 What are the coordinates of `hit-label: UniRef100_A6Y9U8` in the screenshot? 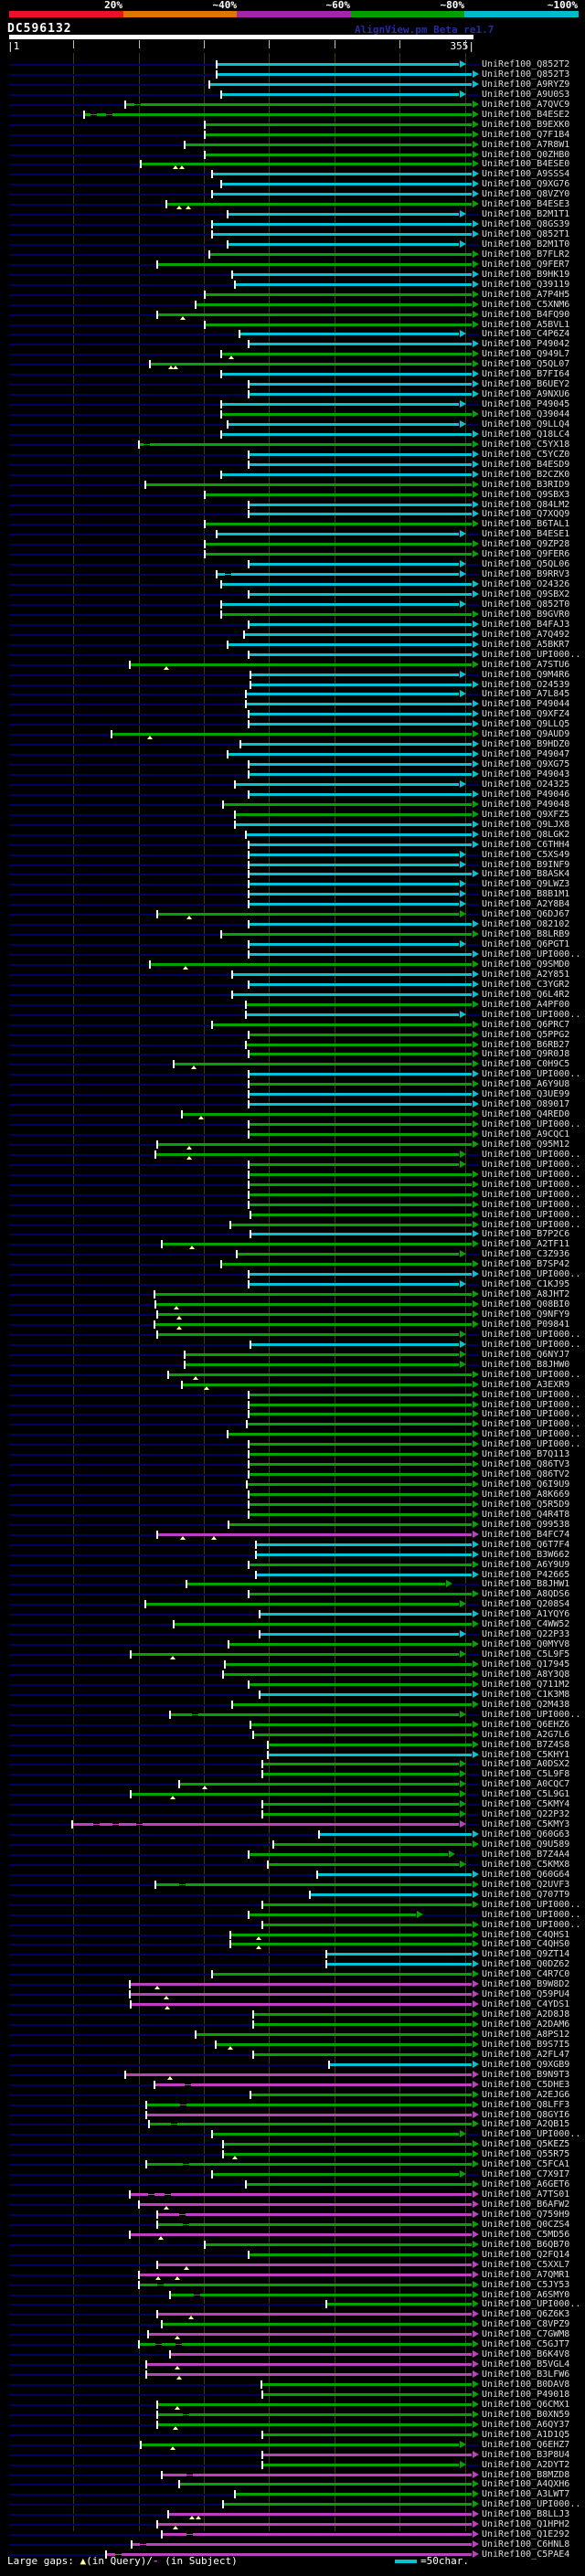 It's located at (526, 1084).